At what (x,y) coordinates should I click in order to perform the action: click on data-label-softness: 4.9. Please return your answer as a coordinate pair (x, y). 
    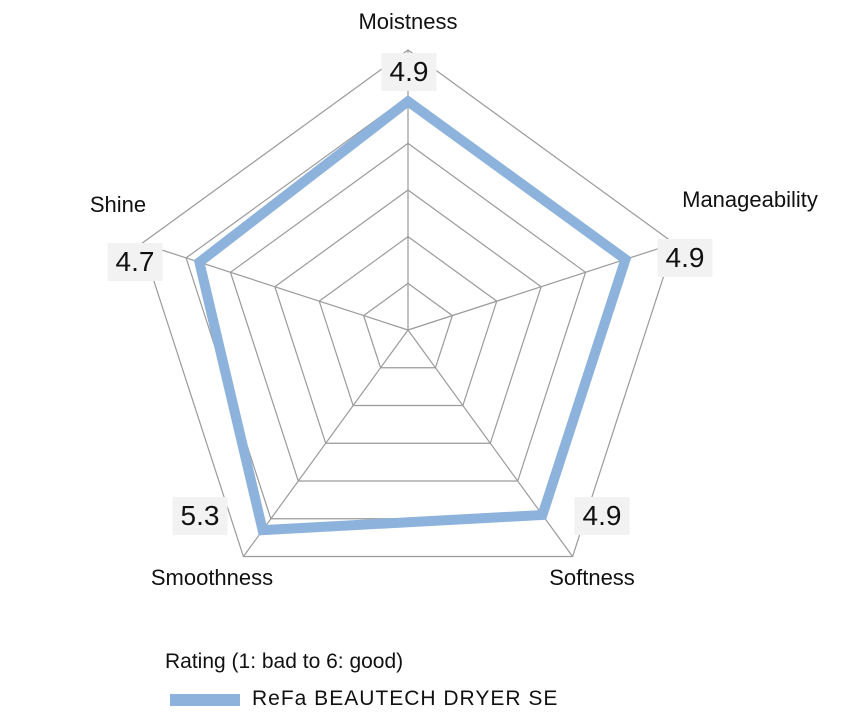
    Looking at the image, I should click on (602, 516).